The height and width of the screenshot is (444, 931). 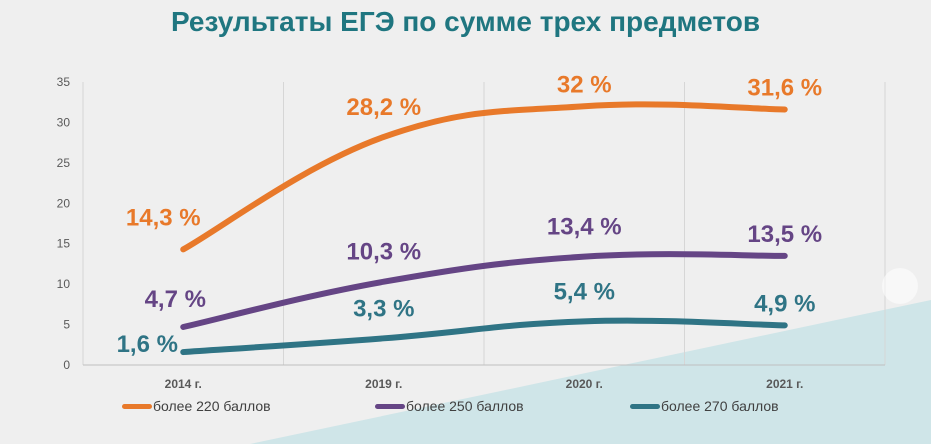 What do you see at coordinates (900, 286) in the screenshot?
I see `screen-share-icon` at bounding box center [900, 286].